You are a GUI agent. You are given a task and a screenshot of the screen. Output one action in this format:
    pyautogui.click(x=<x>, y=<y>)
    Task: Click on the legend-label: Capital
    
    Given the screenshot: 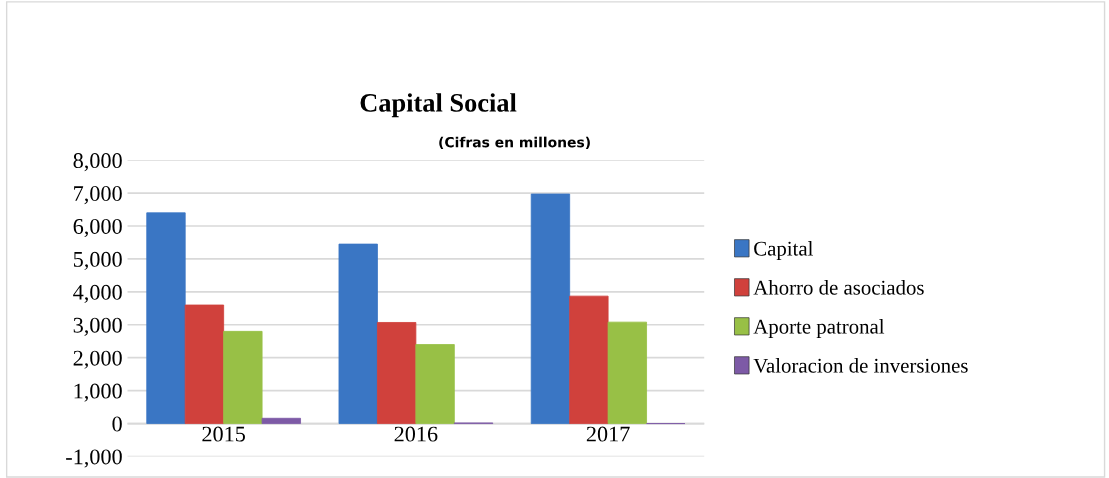 What is the action you would take?
    pyautogui.click(x=783, y=250)
    